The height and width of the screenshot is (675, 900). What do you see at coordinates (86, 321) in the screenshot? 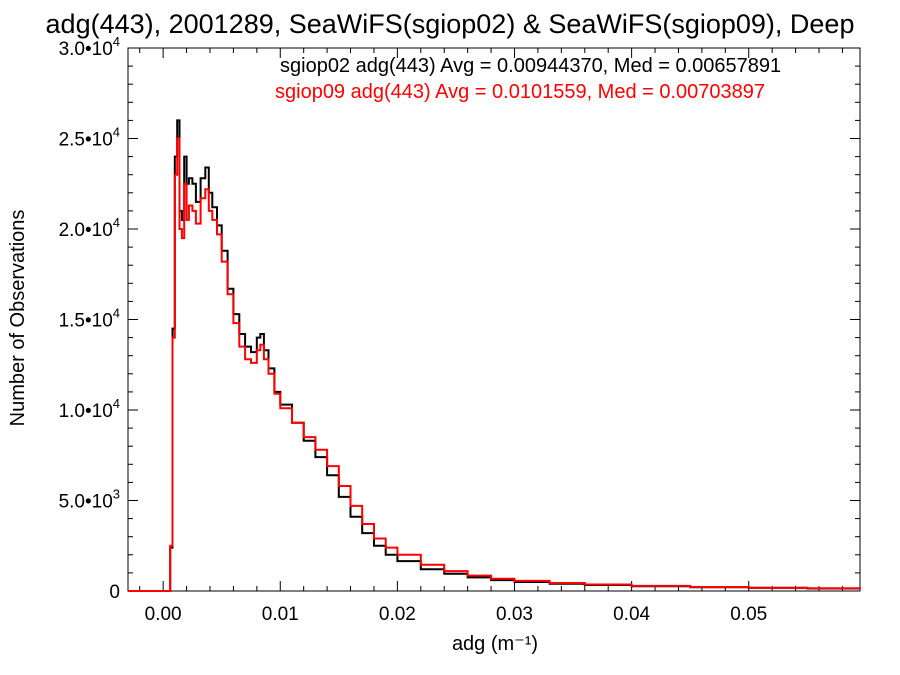
I see `y-tick-mantissa: 1.5•10` at bounding box center [86, 321].